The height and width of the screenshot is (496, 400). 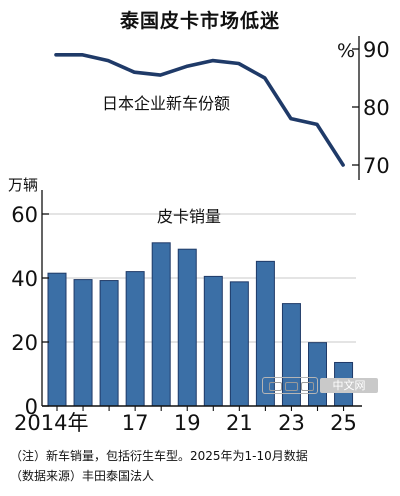 What do you see at coordinates (159, 456) in the screenshot?
I see `note-line: （注）新车销量，包括衍生车型。2025年为1-10月数据` at bounding box center [159, 456].